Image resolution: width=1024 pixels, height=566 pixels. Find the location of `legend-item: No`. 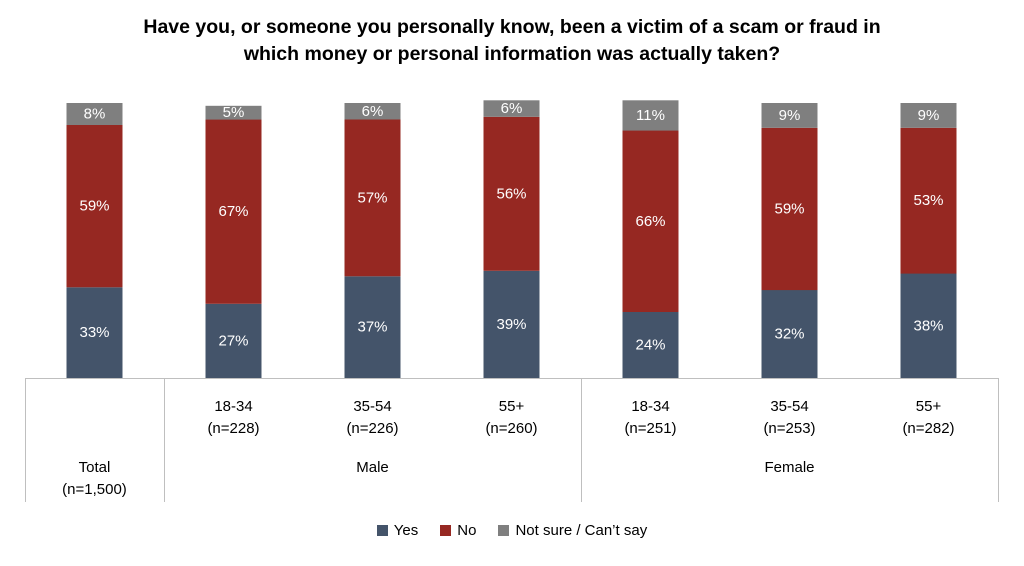

legend-item: No is located at coordinates (458, 530).